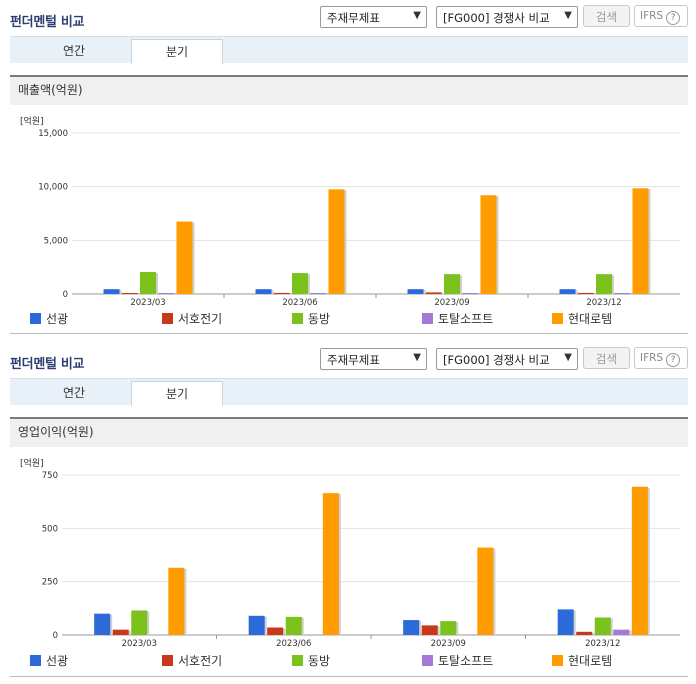 The width and height of the screenshot is (696, 684). What do you see at coordinates (590, 319) in the screenshot?
I see `legend-label: 현대로템` at bounding box center [590, 319].